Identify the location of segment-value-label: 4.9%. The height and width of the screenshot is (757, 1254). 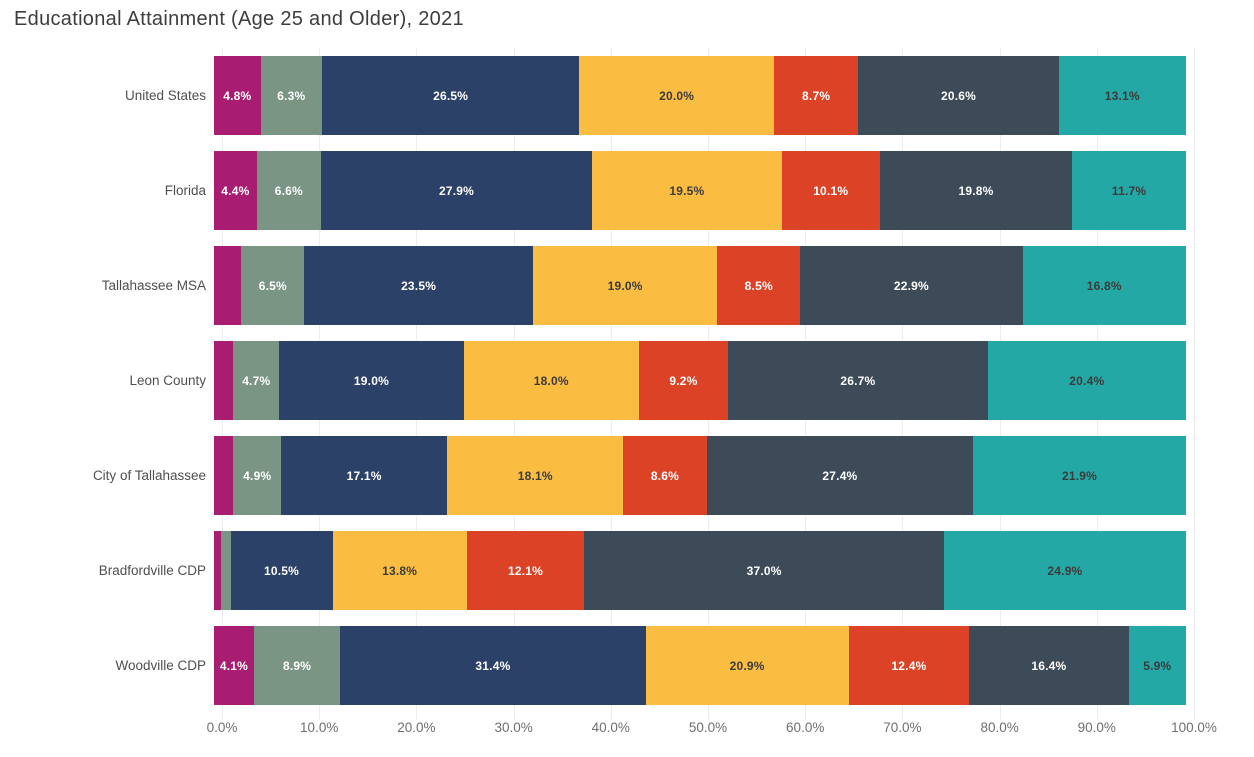
(257, 475).